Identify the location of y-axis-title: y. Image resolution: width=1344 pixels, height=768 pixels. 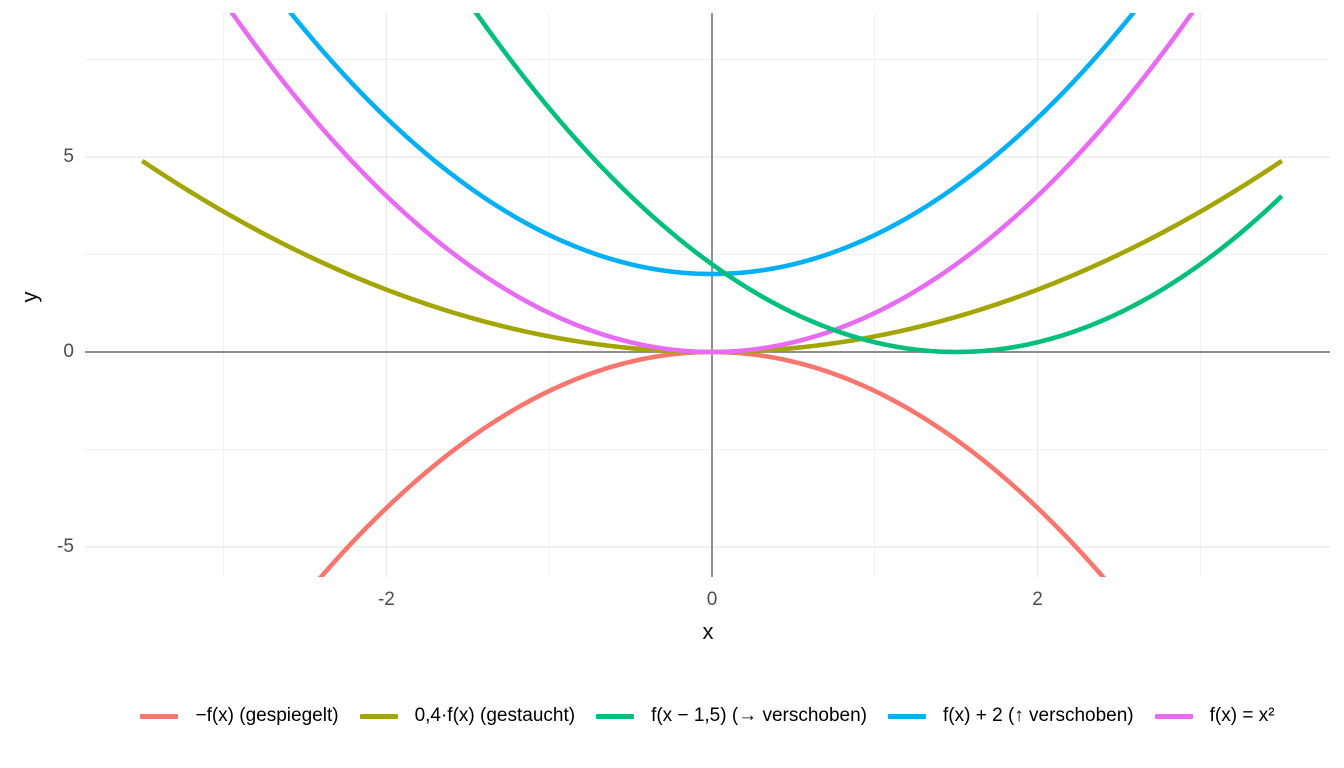
(29, 297).